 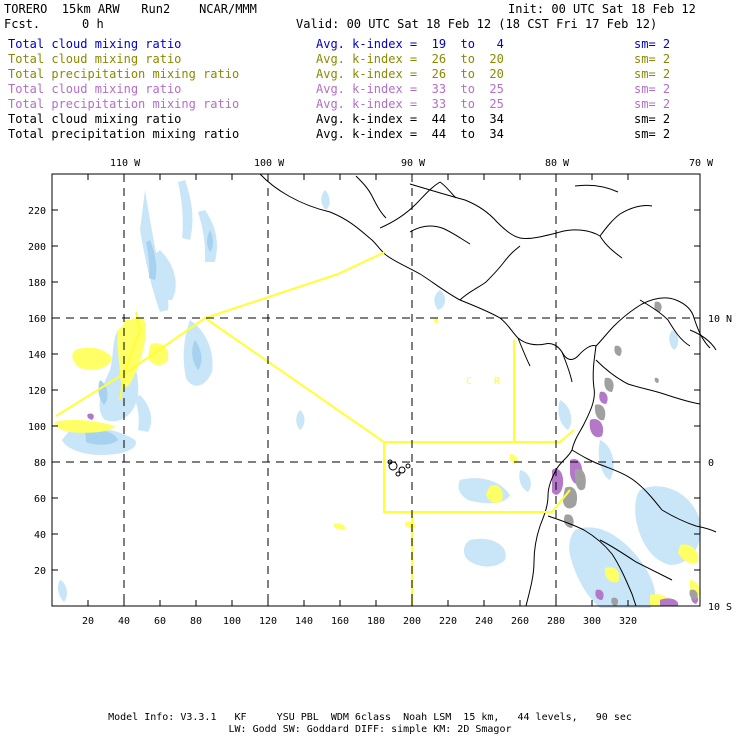 I want to click on y-tick-label: 120, so click(x=37, y=391).